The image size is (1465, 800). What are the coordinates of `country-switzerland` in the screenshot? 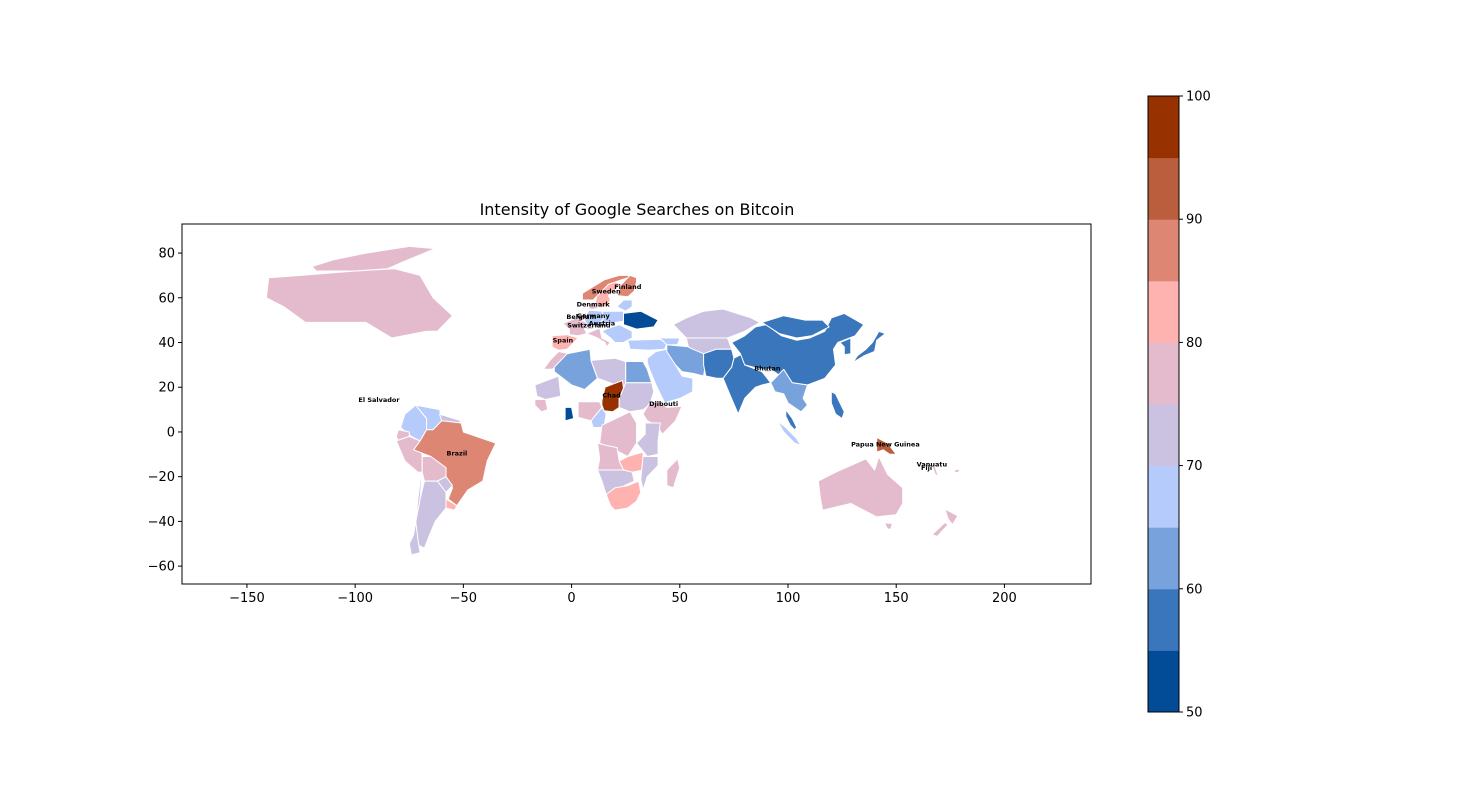 It's located at (589, 327).